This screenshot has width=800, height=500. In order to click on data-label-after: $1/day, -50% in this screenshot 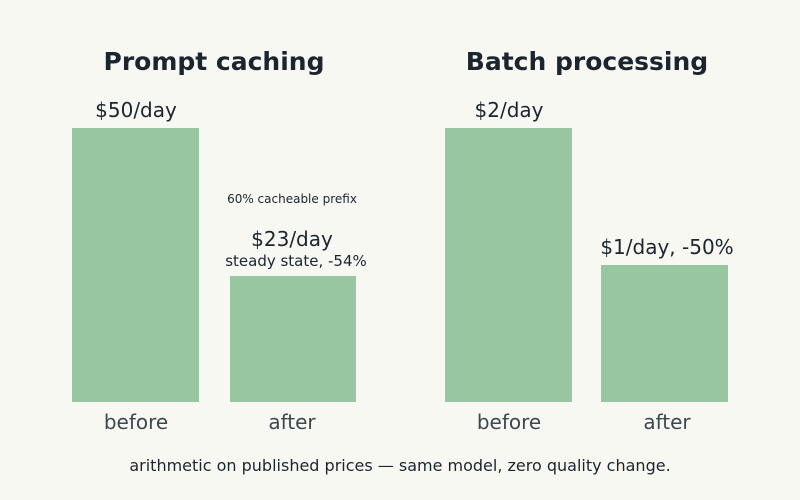, I will do `click(666, 247)`.